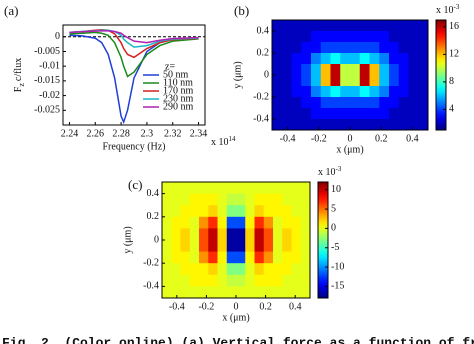 The image size is (474, 344). What do you see at coordinates (178, 90) in the screenshot?
I see `legend-label: 170 nm` at bounding box center [178, 90].